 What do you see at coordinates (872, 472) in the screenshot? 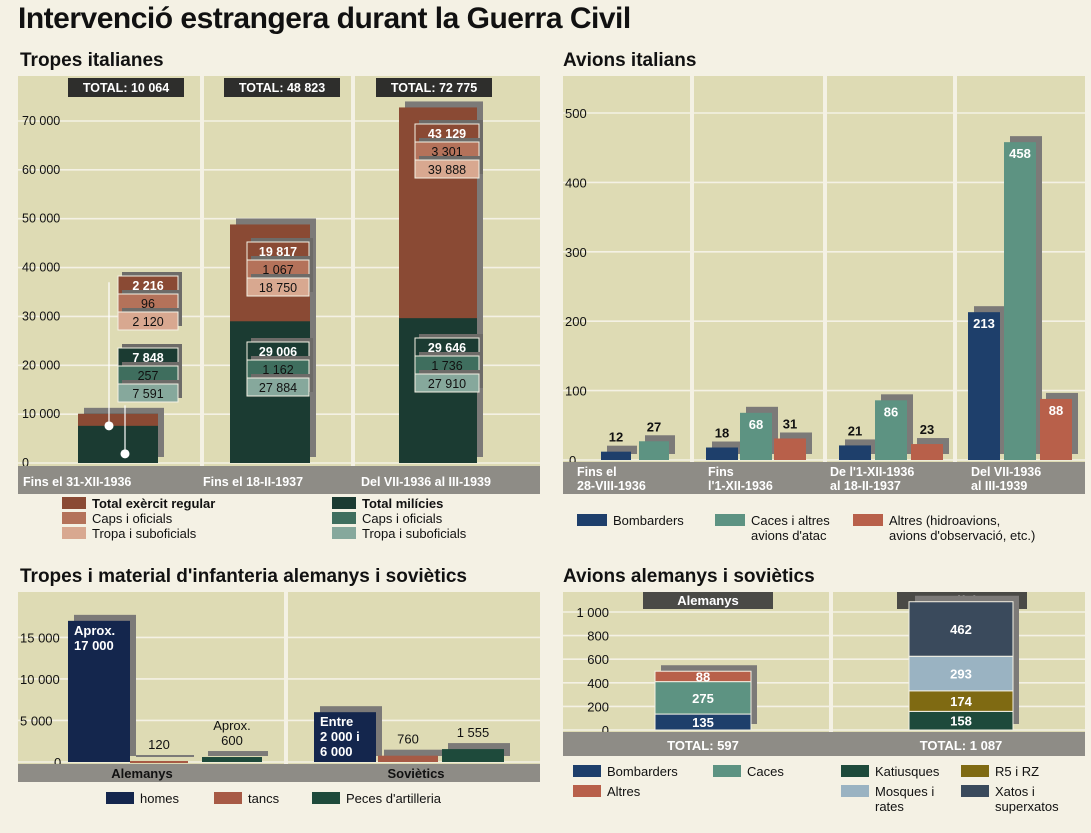
I see `x-tick-label: De l'1-XII-1936` at bounding box center [872, 472].